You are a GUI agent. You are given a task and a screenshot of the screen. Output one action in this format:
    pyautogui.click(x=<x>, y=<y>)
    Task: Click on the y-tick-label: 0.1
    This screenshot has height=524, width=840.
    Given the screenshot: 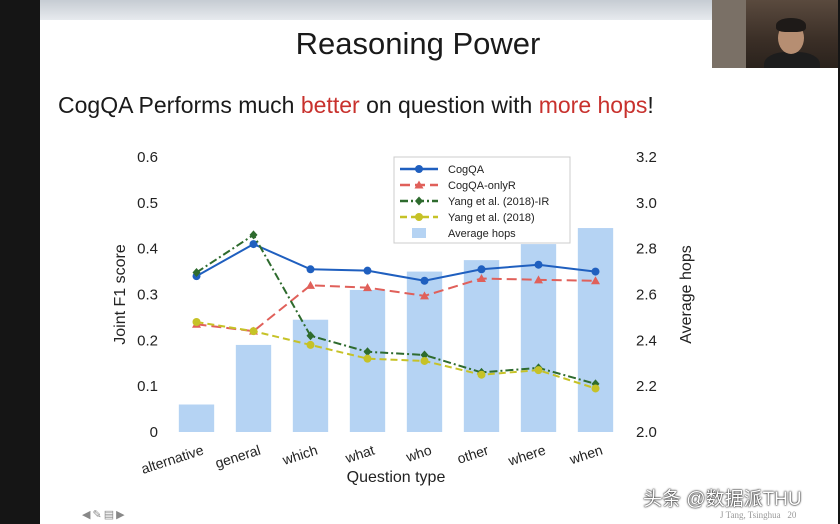 What is the action you would take?
    pyautogui.click(x=147, y=386)
    